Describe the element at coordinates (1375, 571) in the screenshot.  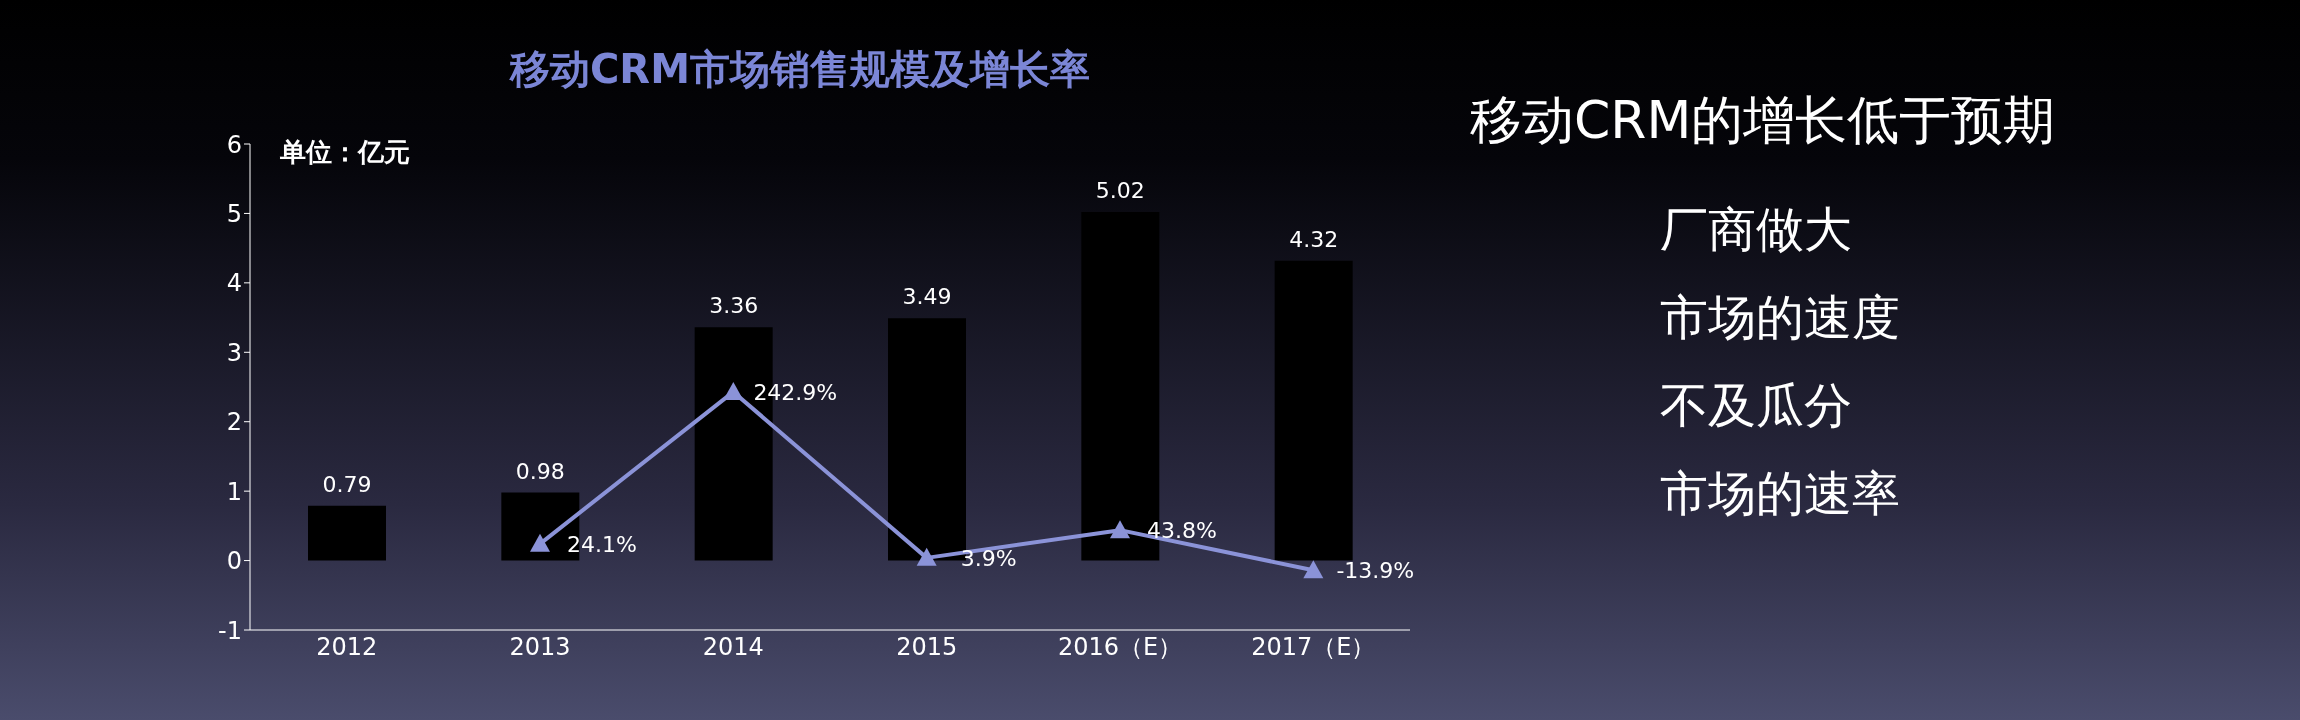
I see `data-label: -13.9%` at that location.